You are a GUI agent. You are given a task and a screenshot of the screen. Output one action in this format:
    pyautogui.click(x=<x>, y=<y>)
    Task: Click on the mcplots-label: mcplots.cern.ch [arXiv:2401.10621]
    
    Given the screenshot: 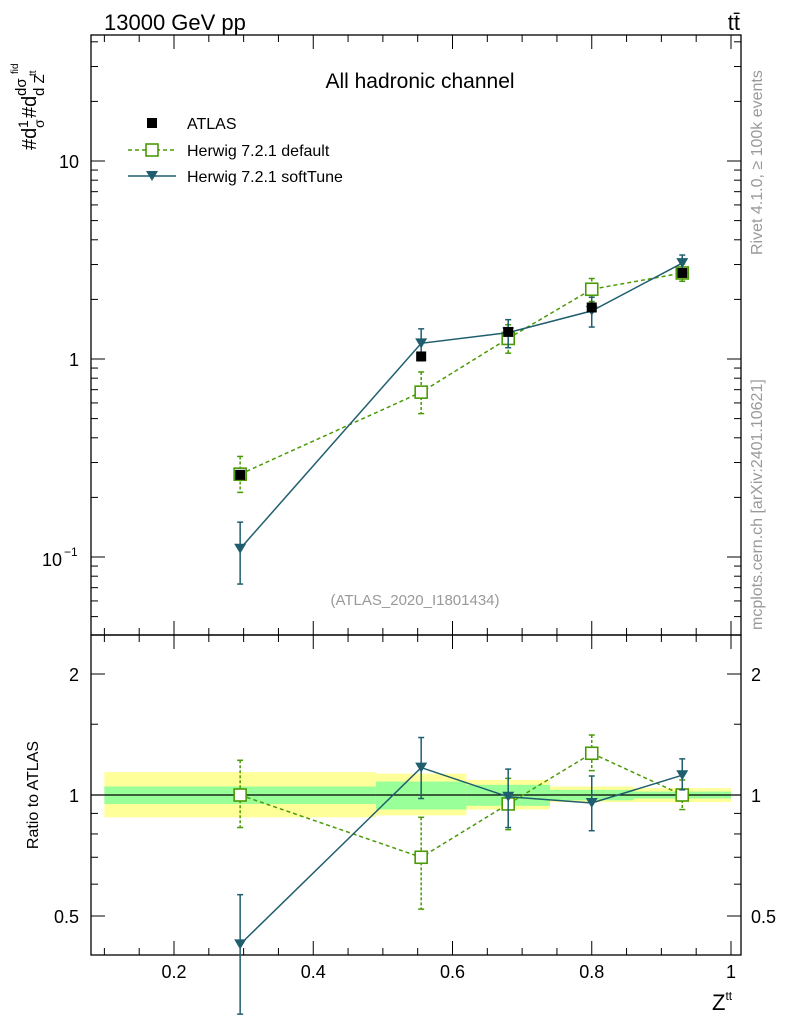 What is the action you would take?
    pyautogui.click(x=757, y=504)
    